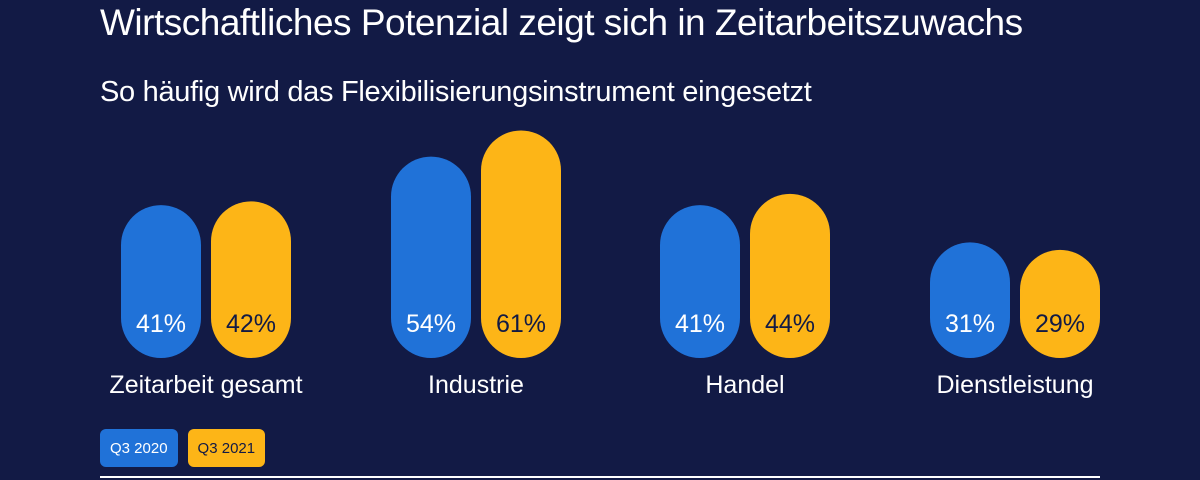 The height and width of the screenshot is (480, 1200). I want to click on bar-value-label: 31%, so click(970, 324).